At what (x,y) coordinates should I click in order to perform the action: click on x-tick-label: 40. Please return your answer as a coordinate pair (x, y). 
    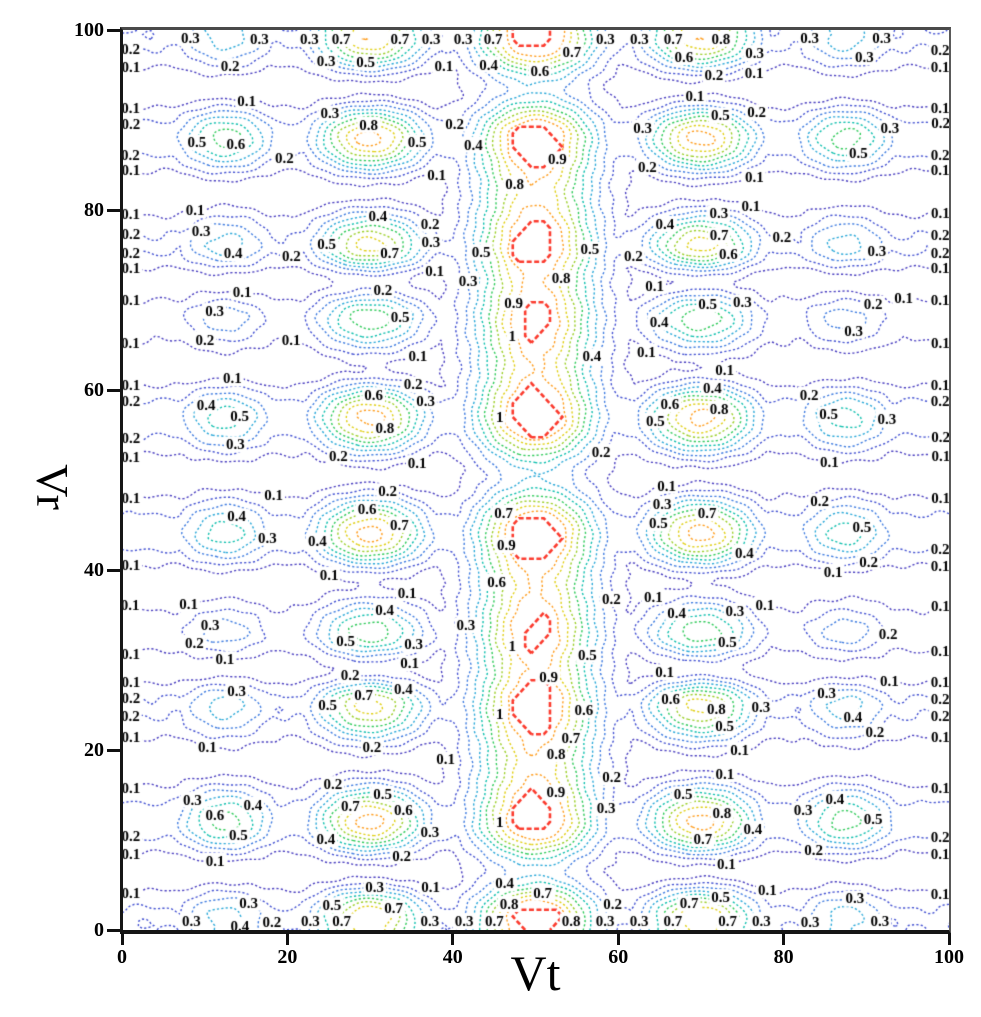
    Looking at the image, I should click on (452, 957).